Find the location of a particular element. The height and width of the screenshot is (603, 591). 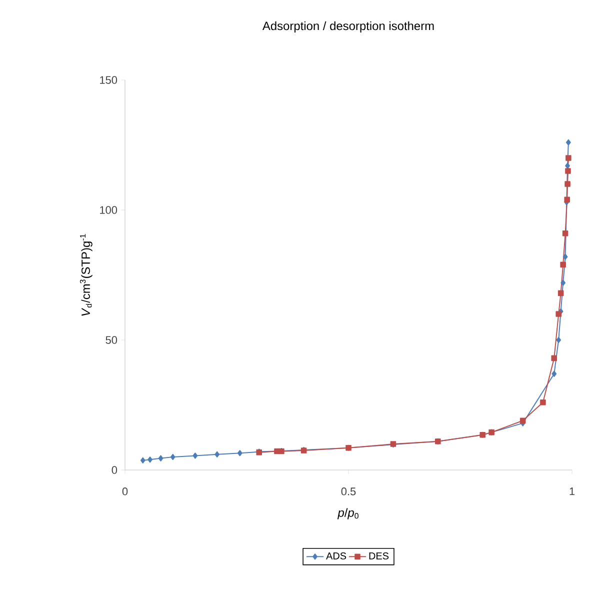

x-axis-title: p/p$_{0}$ is located at coordinates (347, 514).